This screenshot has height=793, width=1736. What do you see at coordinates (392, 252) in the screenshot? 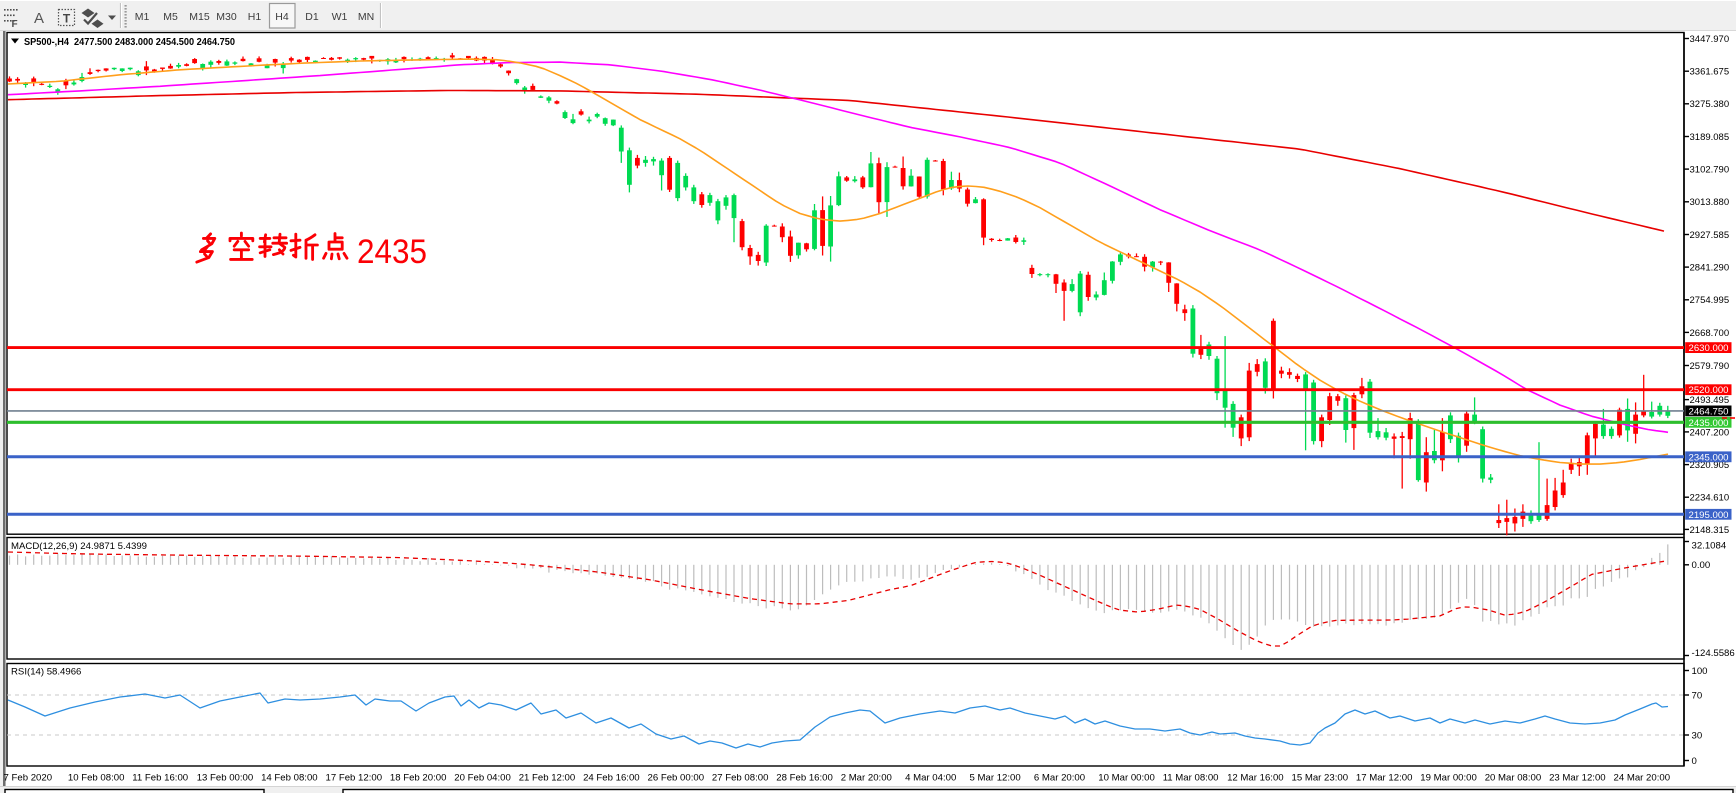
I see `svg-text: 2435` at bounding box center [392, 252].